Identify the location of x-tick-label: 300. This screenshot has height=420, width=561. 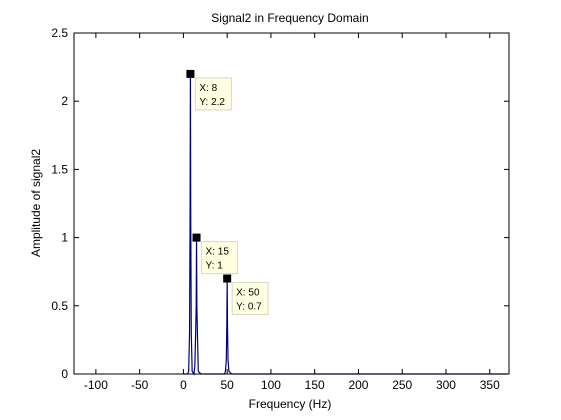
(446, 385).